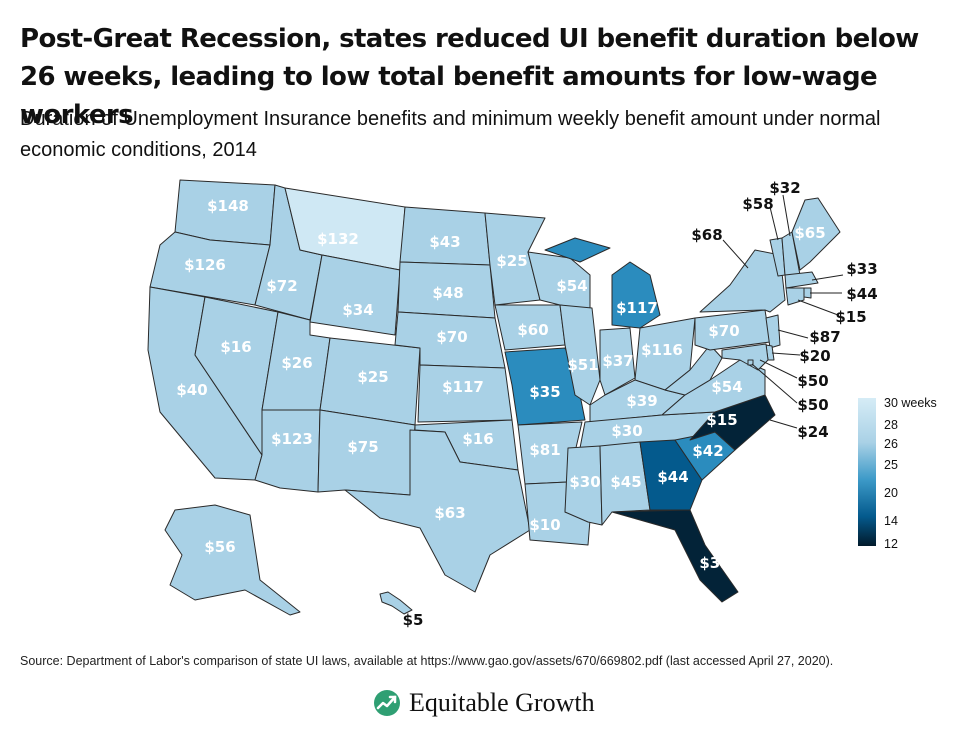 The image size is (974, 729). I want to click on state-VA, so click(713, 387).